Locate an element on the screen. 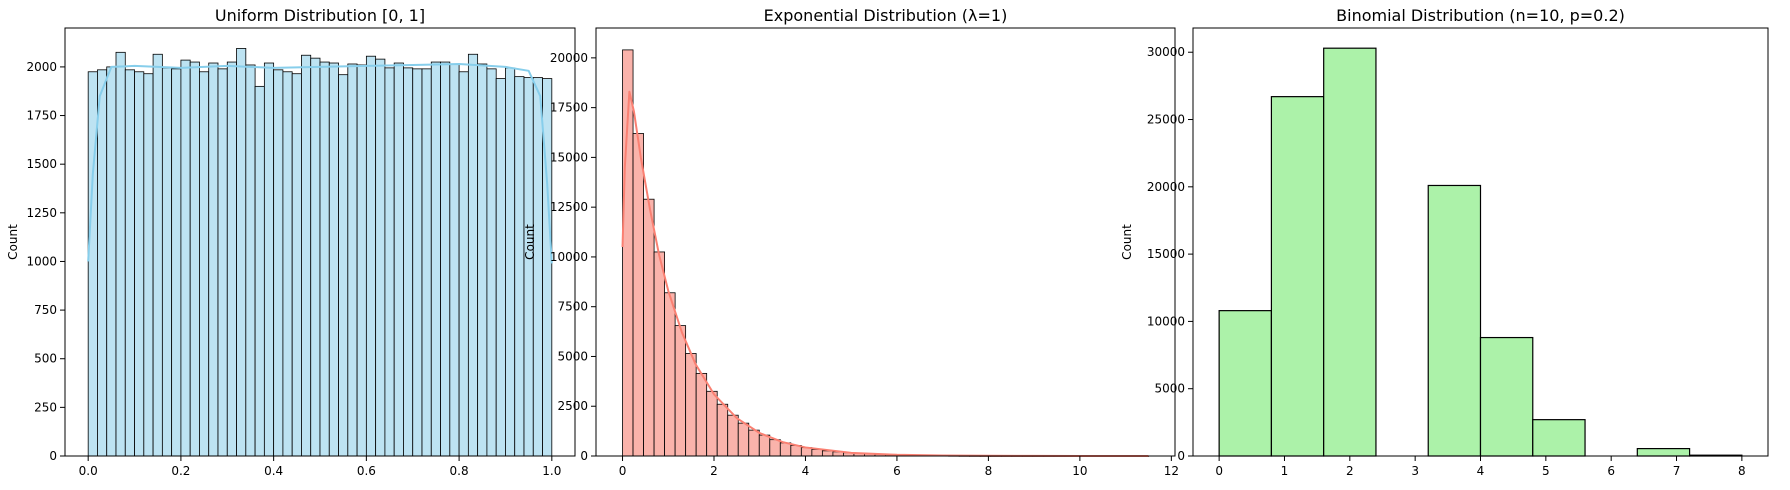 Image resolution: width=1790 pixels, height=490 pixels. y-tick-label: 17500 is located at coordinates (569, 108).